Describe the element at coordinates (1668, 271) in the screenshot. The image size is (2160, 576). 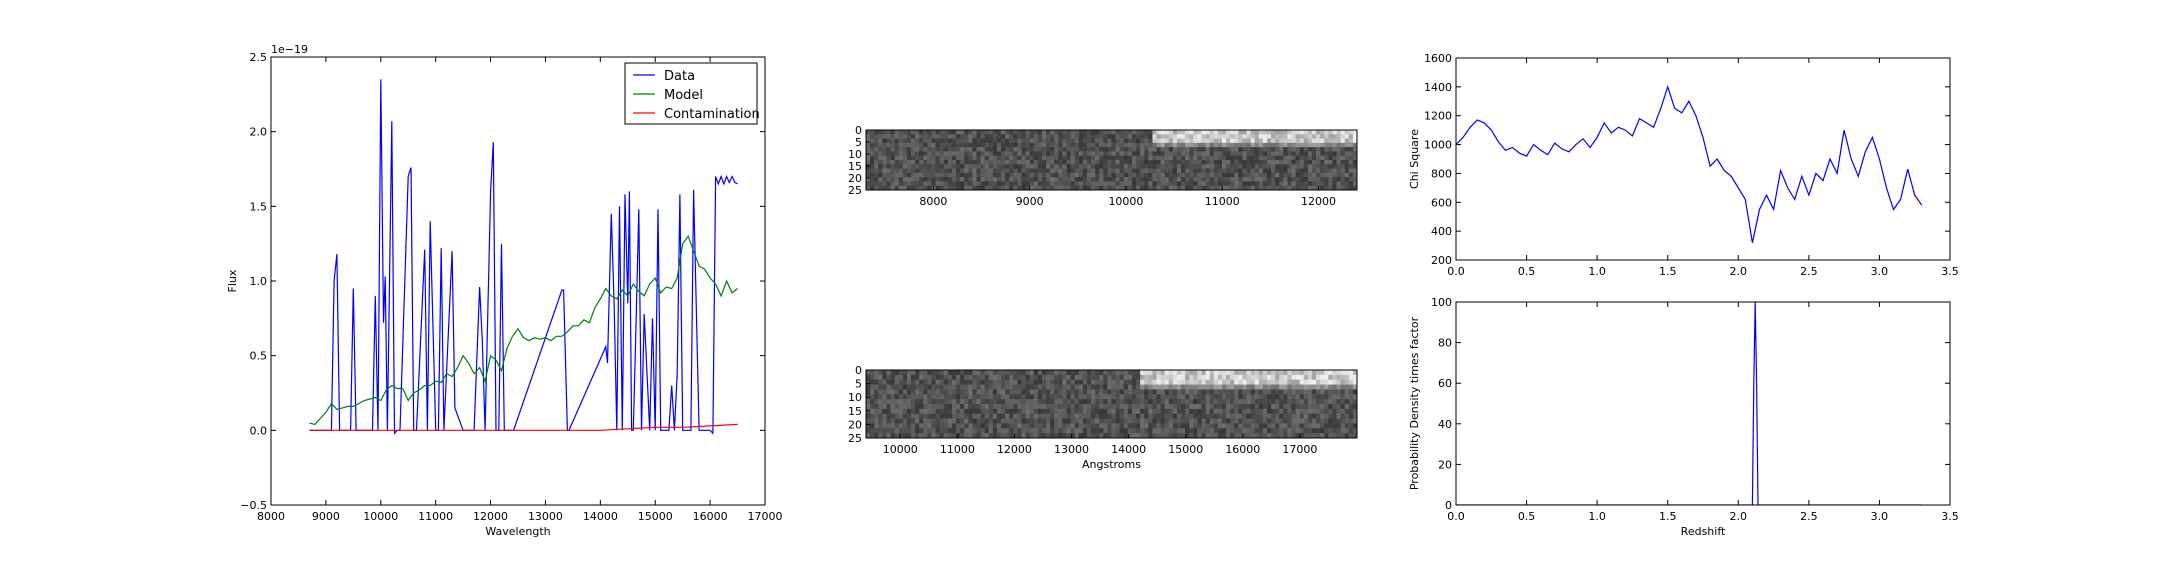
I see `x-tick-label: 1.5` at that location.